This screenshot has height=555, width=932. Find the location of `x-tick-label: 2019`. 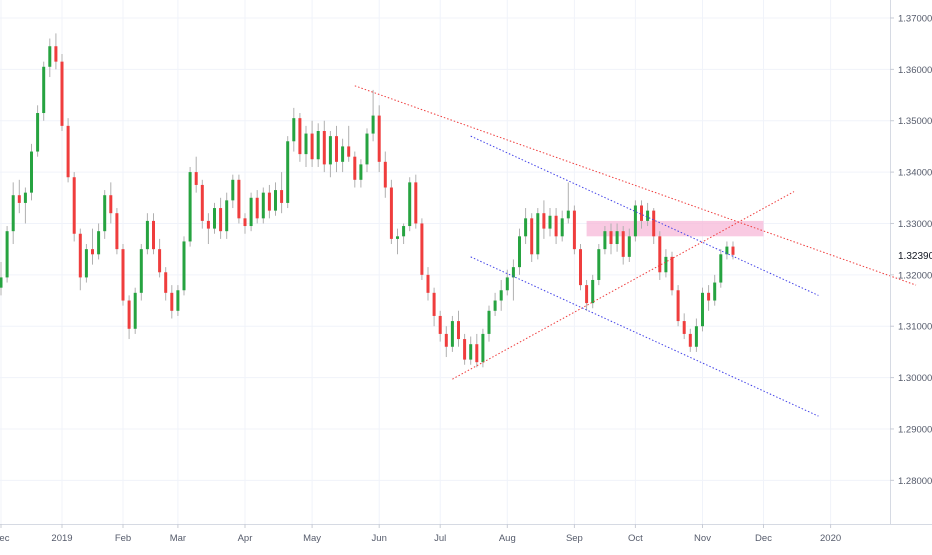

x-tick-label: 2019 is located at coordinates (61, 538).